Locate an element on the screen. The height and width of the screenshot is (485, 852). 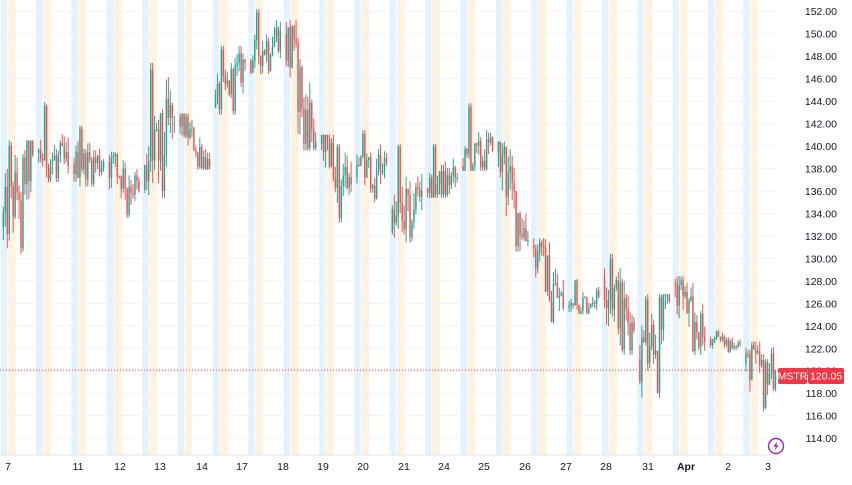
symbol-label: MSTR is located at coordinates (793, 377).